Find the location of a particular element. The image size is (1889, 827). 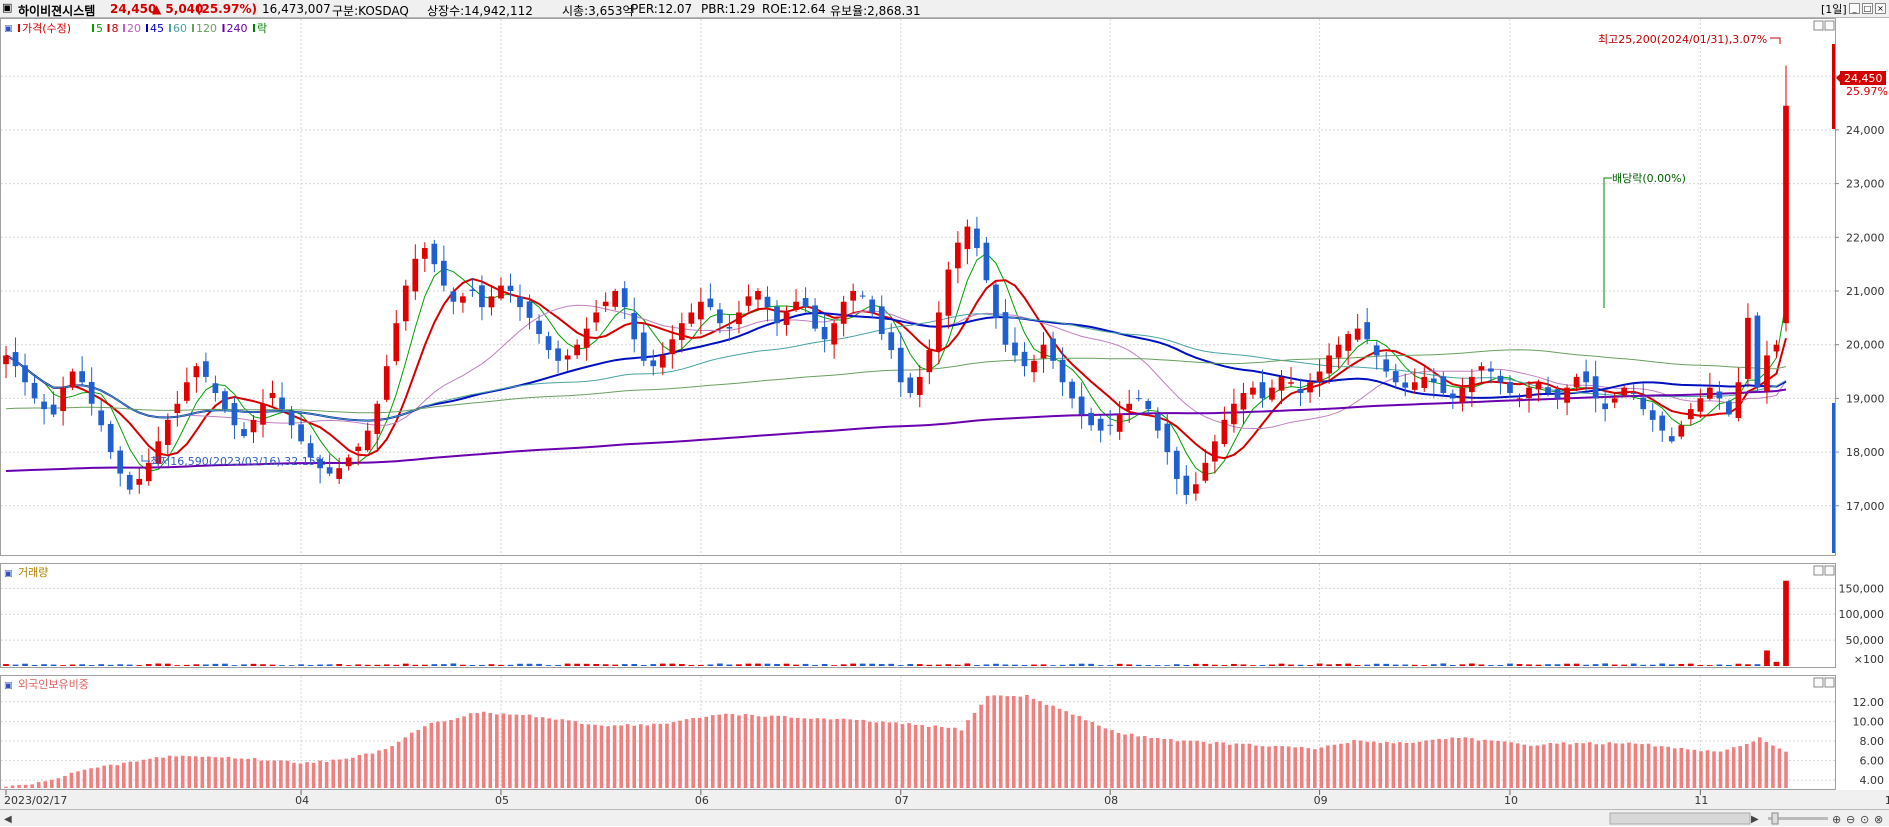

zoom-reset-icon: ⊙ is located at coordinates (1864, 819).